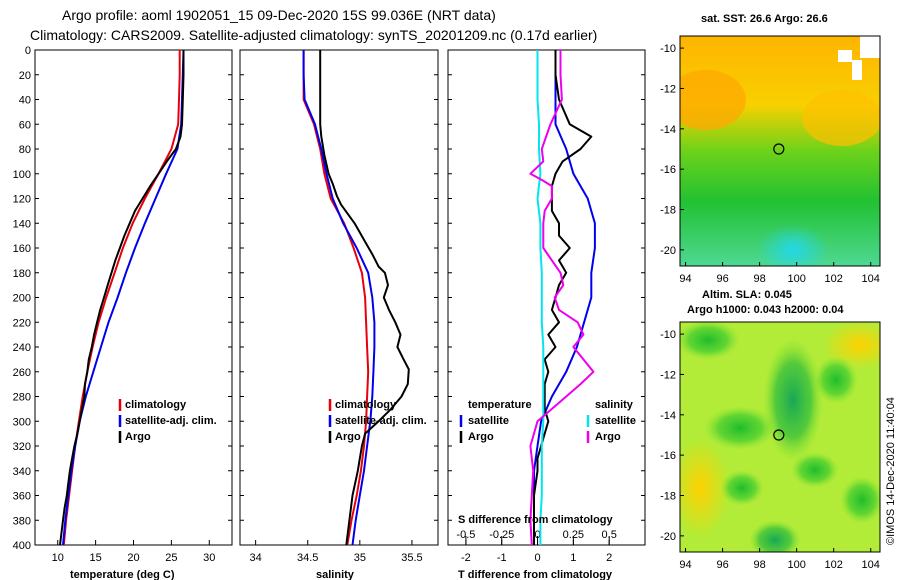 The width and height of the screenshot is (900, 580). I want to click on temperature-series, so click(122, 297).